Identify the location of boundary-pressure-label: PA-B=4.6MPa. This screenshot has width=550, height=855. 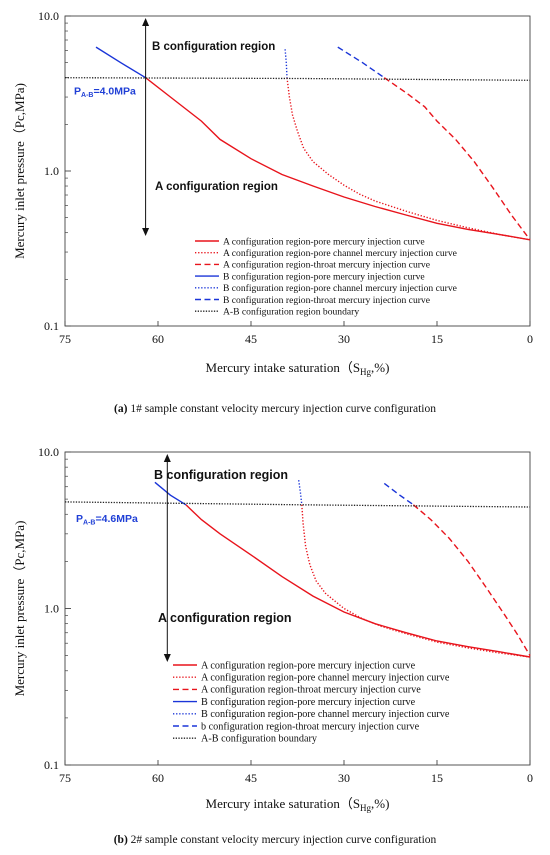
(107, 520).